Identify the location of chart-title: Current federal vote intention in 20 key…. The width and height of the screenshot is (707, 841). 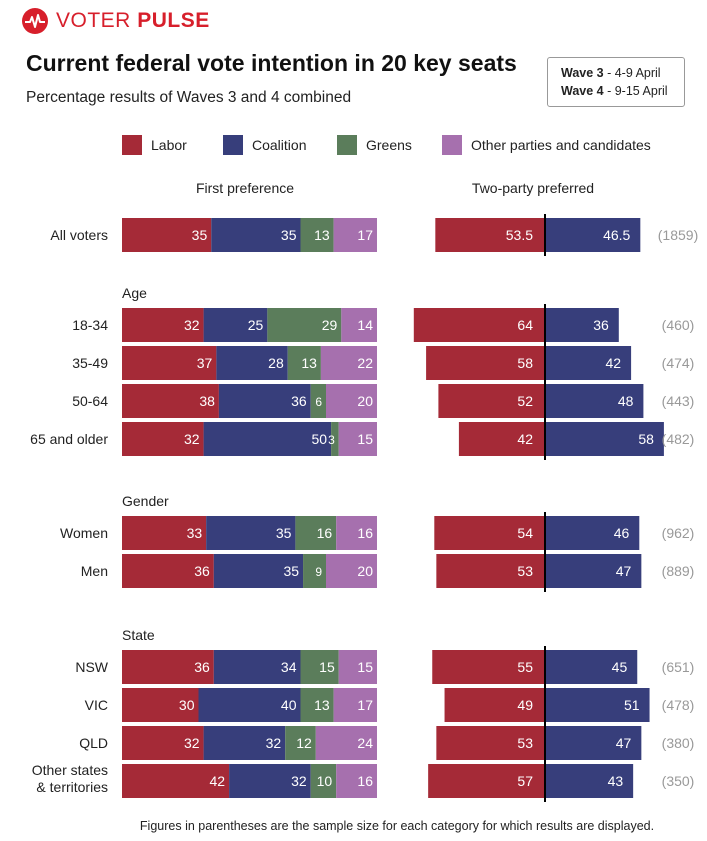
(271, 63).